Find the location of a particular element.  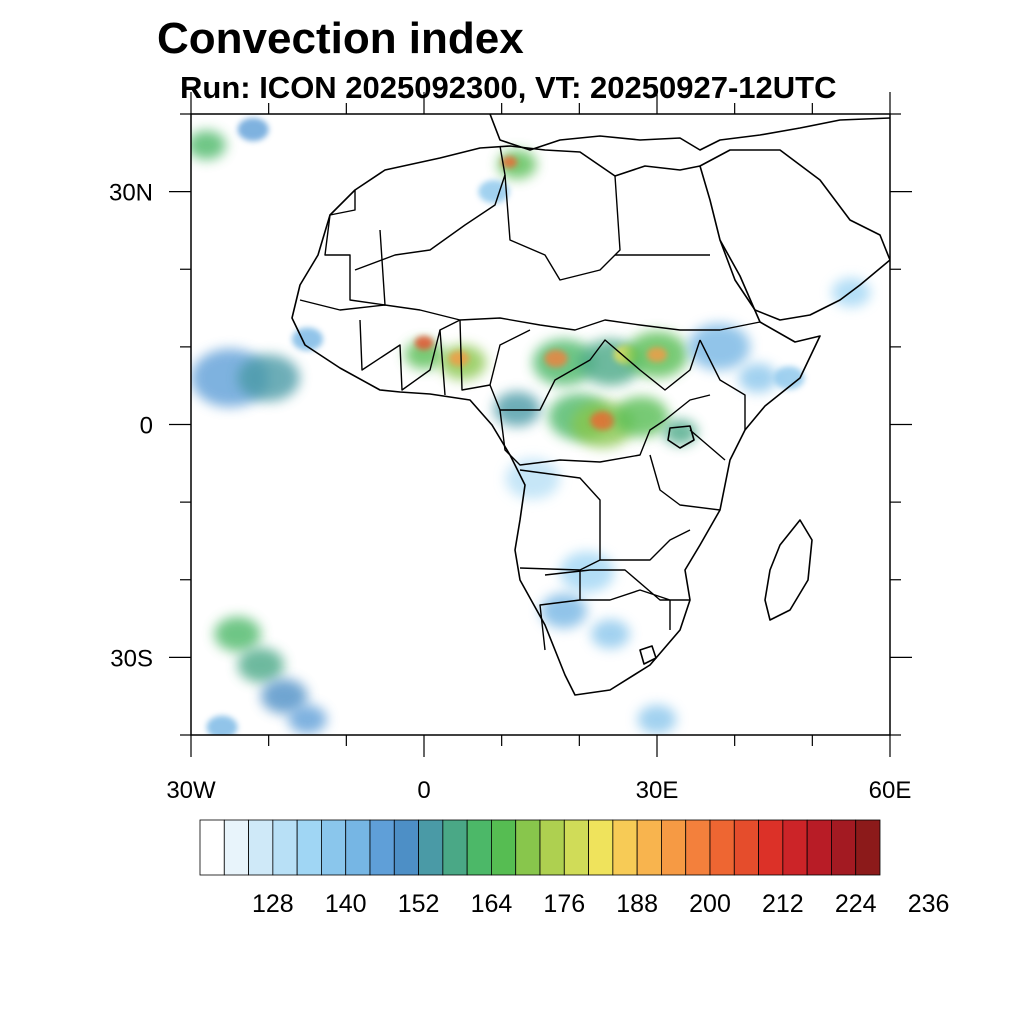

x-tick-label: 30E is located at coordinates (657, 790).